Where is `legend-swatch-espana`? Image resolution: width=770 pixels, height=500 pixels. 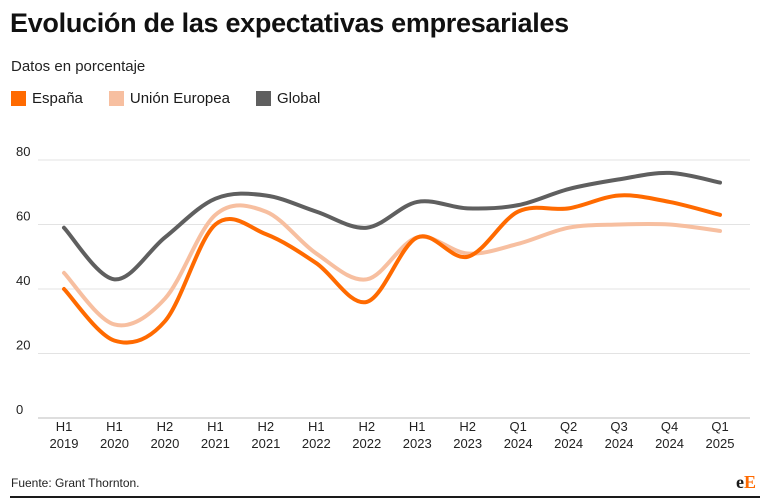 legend-swatch-espana is located at coordinates (18, 98).